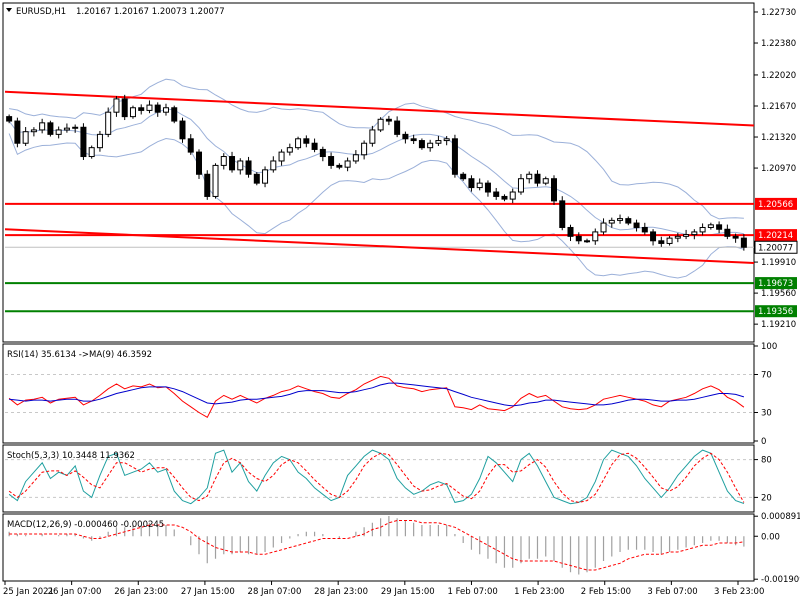  I want to click on time-tick-label: 28 Jan 23:00, so click(341, 592).